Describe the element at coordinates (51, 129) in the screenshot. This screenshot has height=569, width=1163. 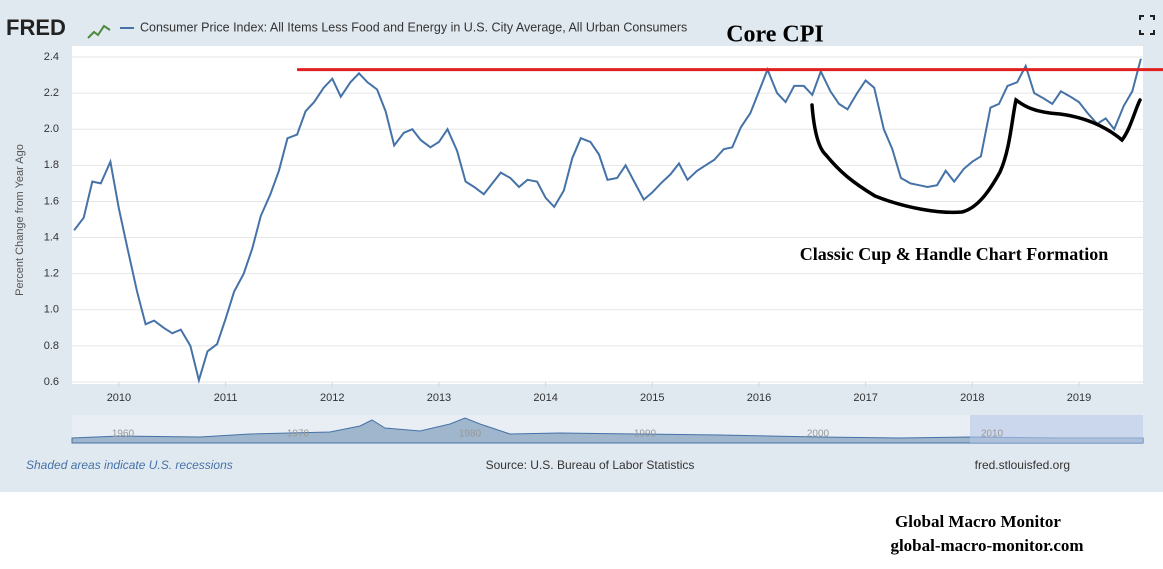
I see `y-tick-label: 2.0` at that location.